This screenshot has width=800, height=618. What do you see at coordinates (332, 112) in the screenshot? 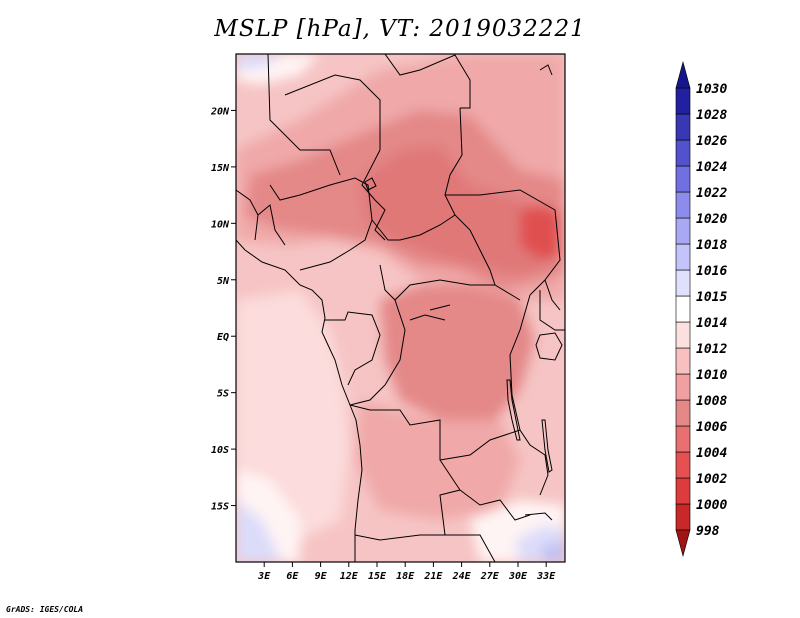
I see `border-algeria-mali` at bounding box center [332, 112].